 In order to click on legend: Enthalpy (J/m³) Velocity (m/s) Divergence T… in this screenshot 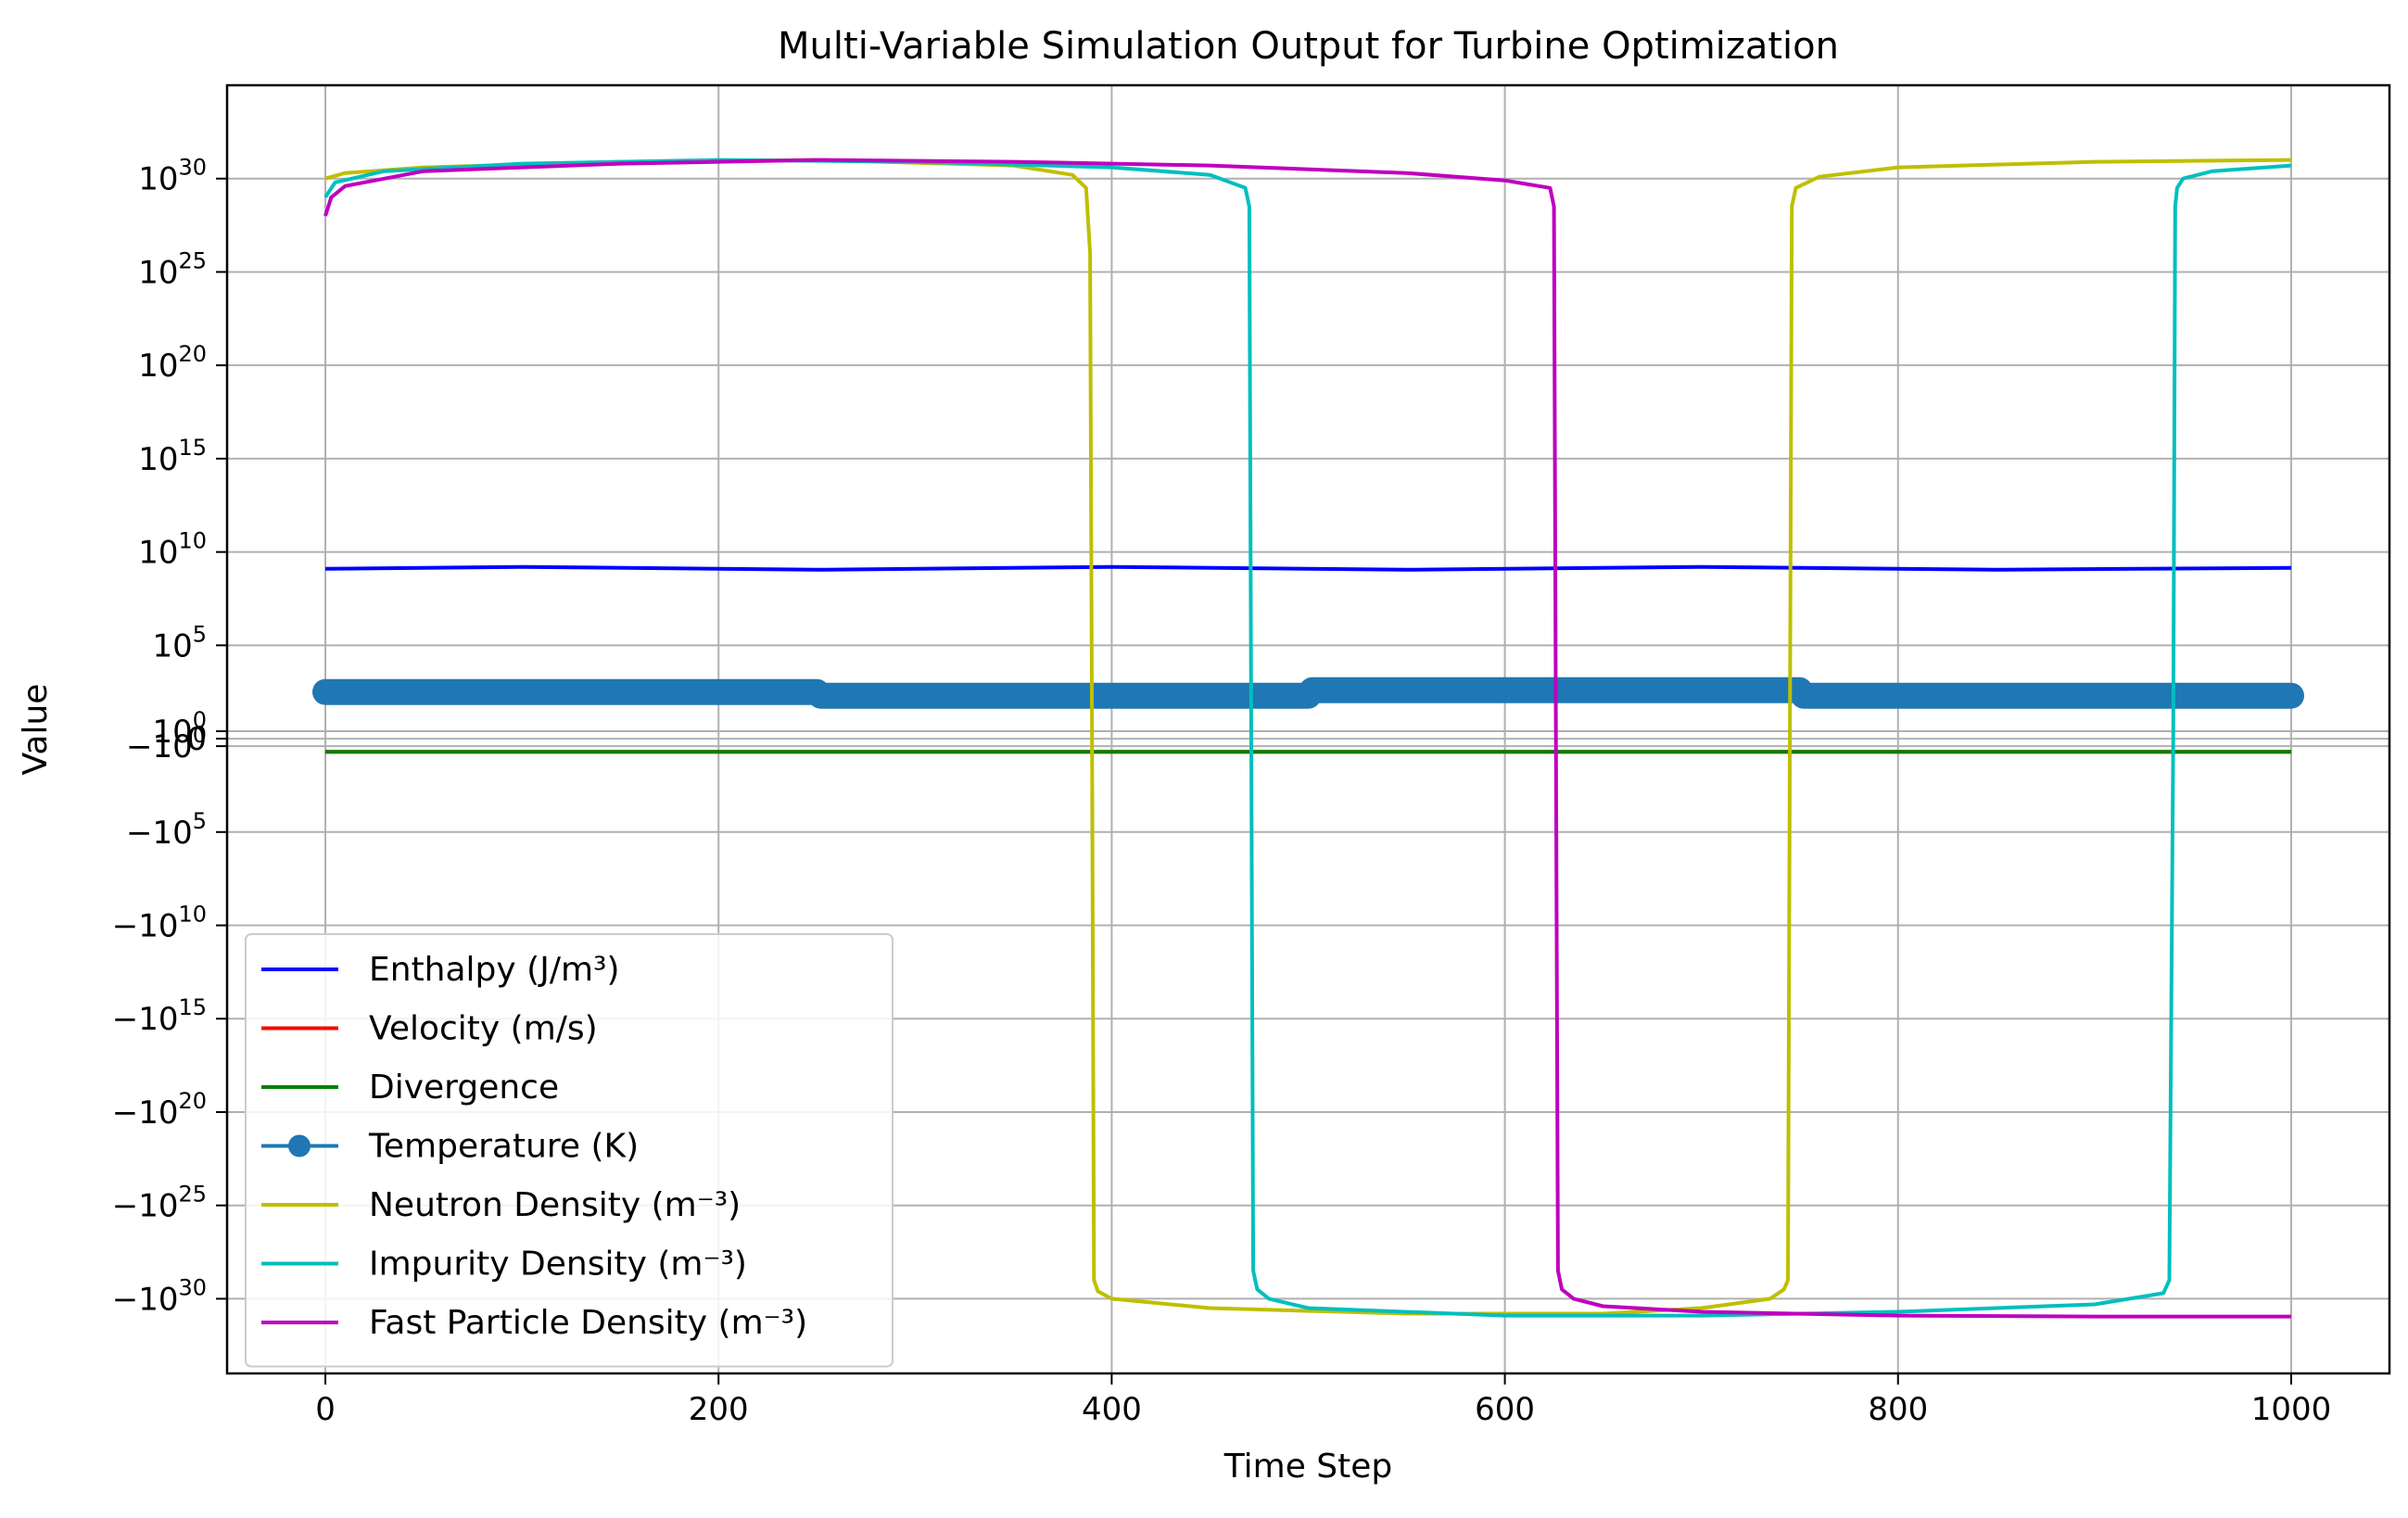, I will do `click(569, 1150)`.